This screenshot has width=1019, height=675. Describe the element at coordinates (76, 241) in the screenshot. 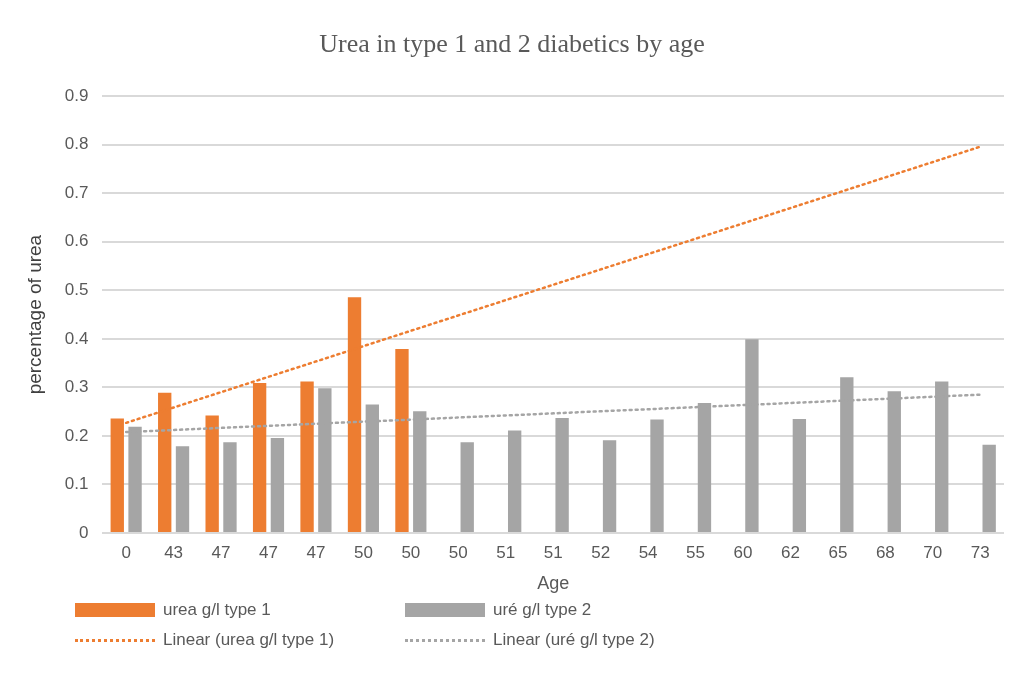

I see `y-tick-label: 0.6` at that location.